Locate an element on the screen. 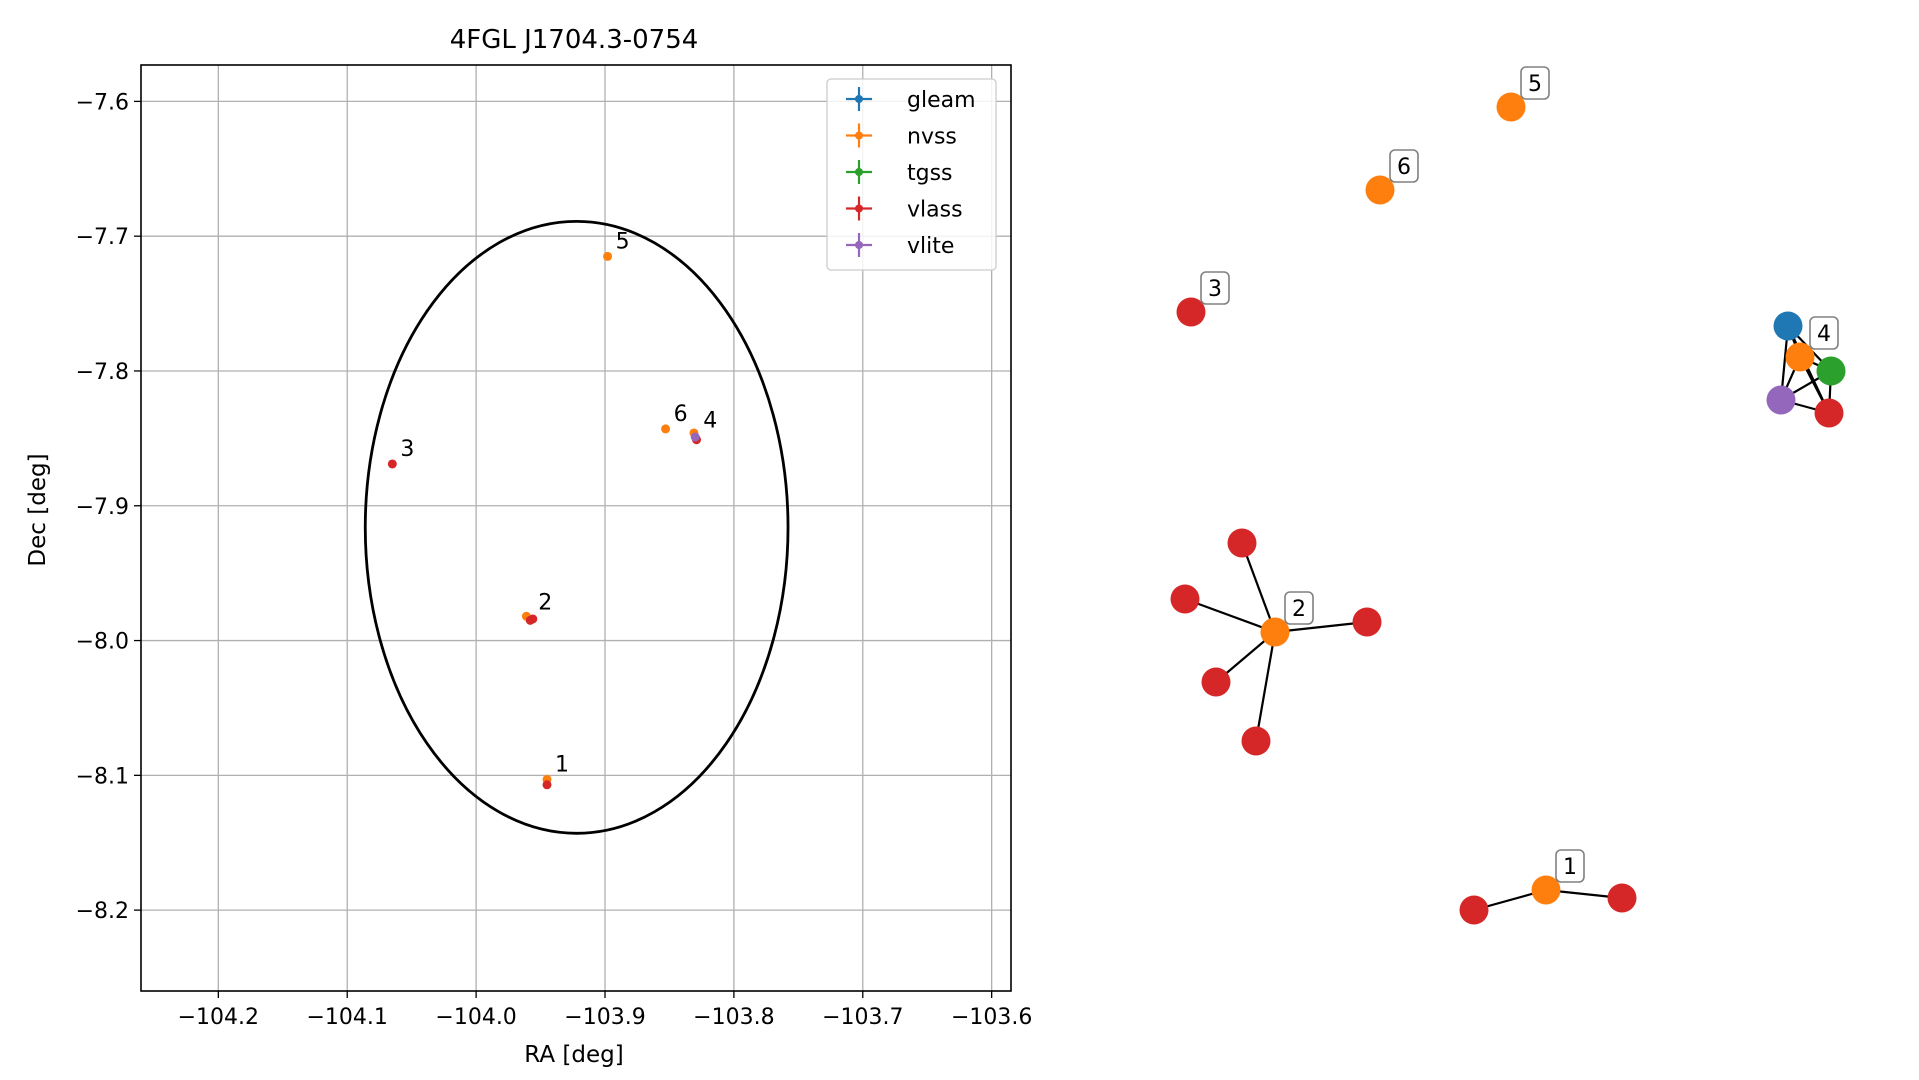 The image size is (1919, 1080). legend-label: gleam is located at coordinates (941, 100).